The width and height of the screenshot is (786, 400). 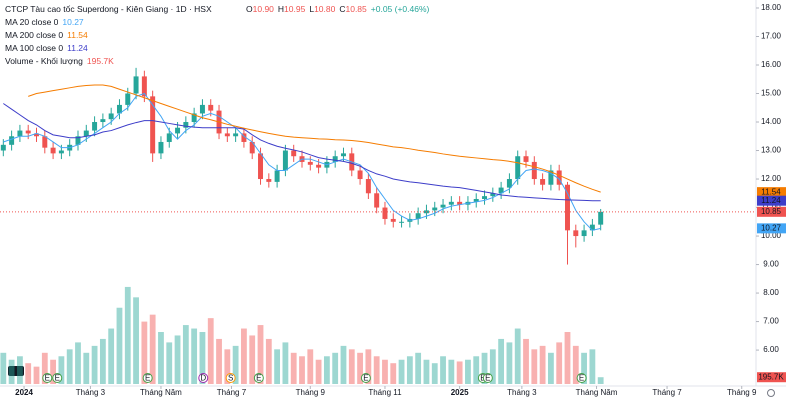 What do you see at coordinates (339, 9) in the screenshot?
I see `ohlc-header: O10.90 H10.95 L10.80 C10.85 +0.05 (+0.46%)` at bounding box center [339, 9].